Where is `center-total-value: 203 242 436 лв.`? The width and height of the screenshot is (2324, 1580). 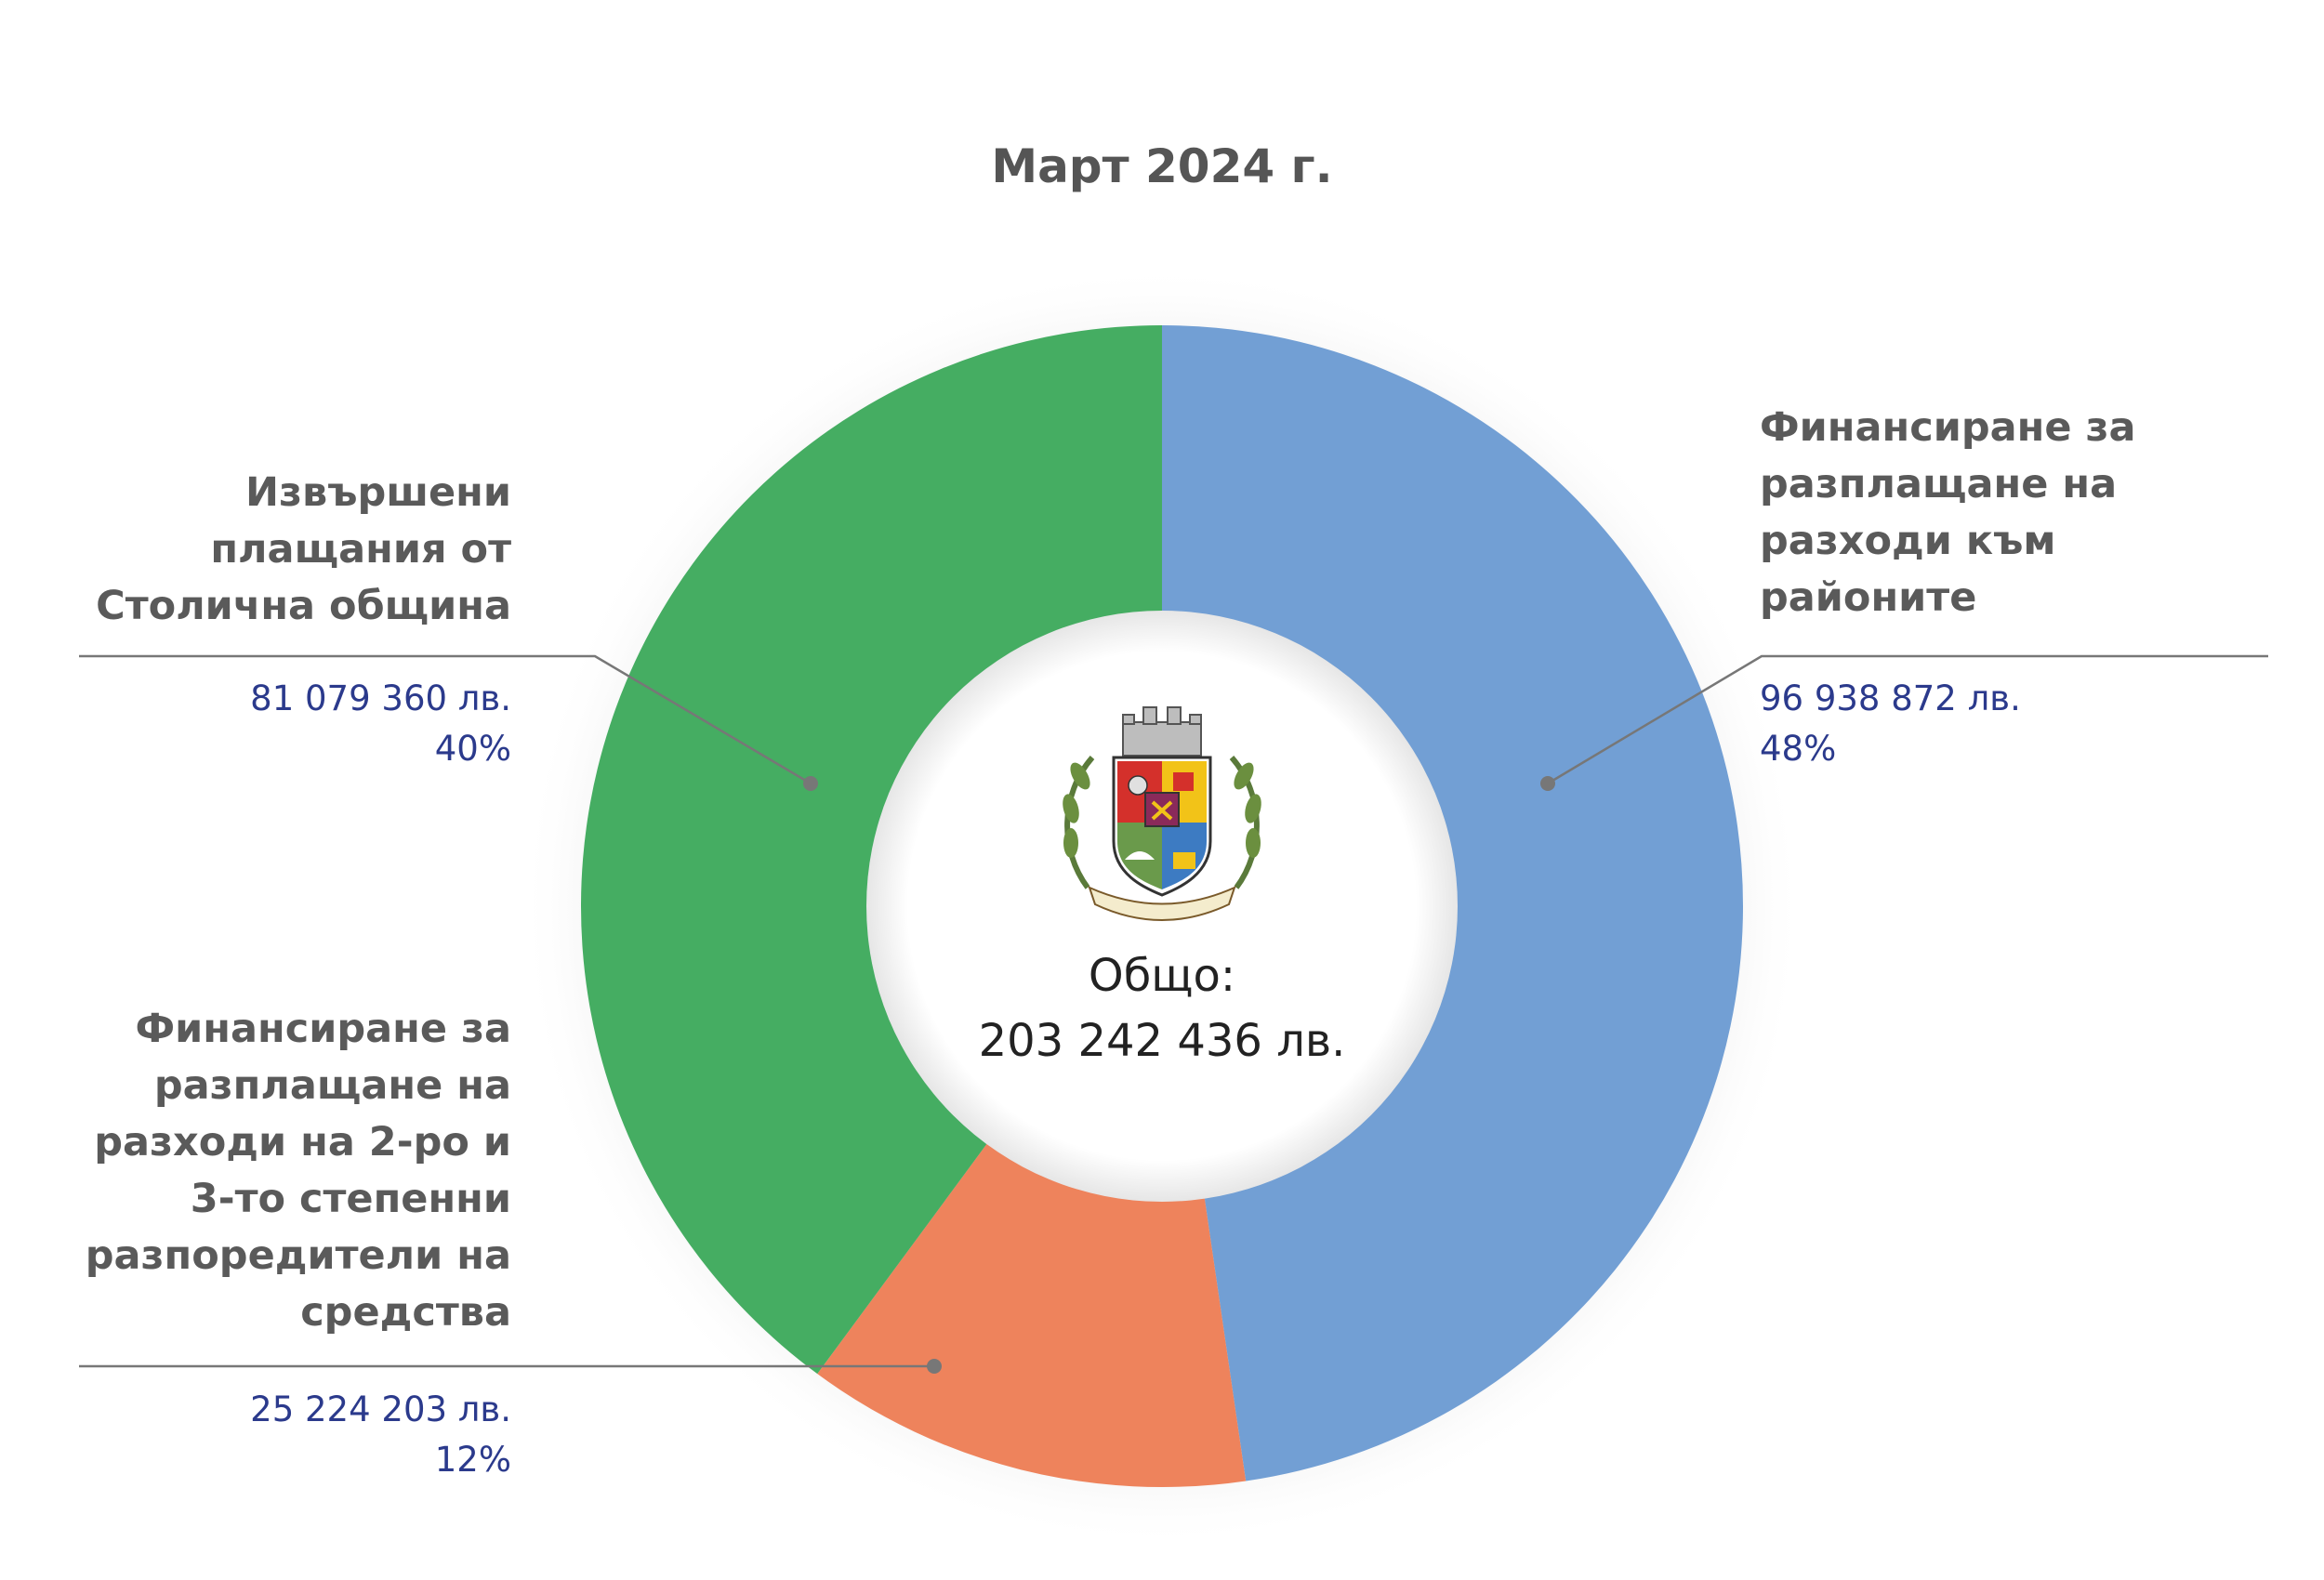 center-total-value: 203 242 436 лв. is located at coordinates (1162, 1041).